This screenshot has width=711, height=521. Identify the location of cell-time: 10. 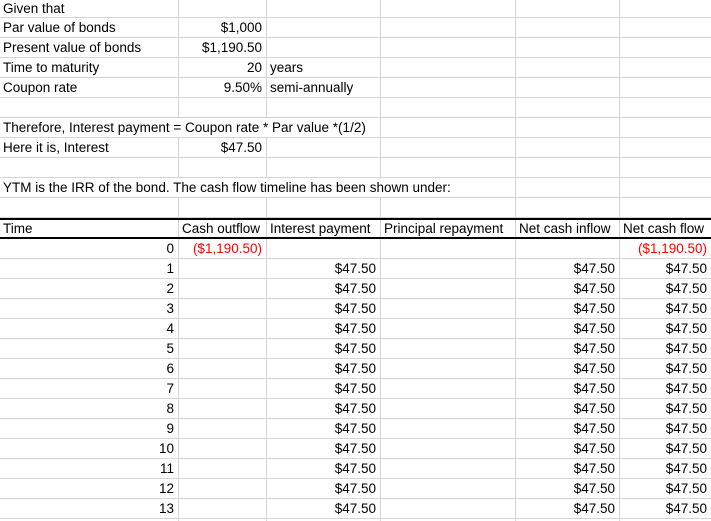
(89, 448).